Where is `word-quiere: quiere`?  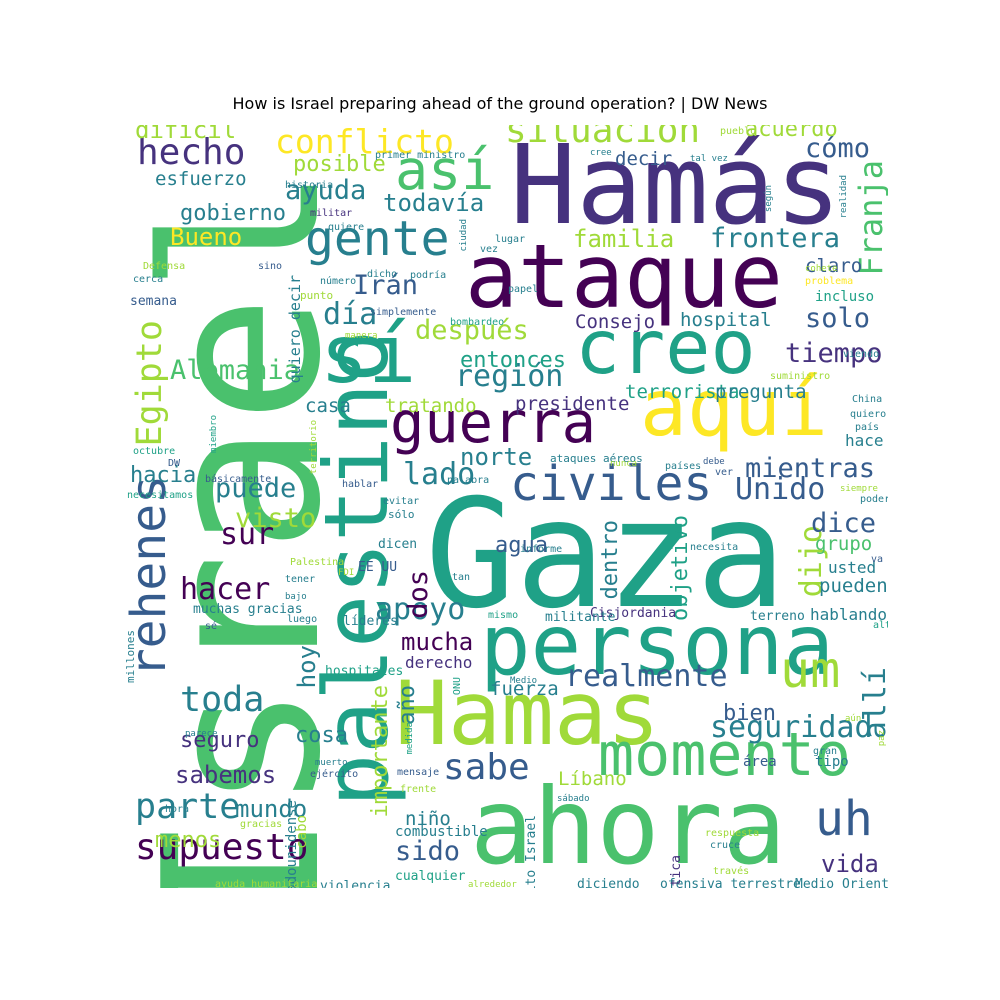
word-quiere: quiere is located at coordinates (346, 227).